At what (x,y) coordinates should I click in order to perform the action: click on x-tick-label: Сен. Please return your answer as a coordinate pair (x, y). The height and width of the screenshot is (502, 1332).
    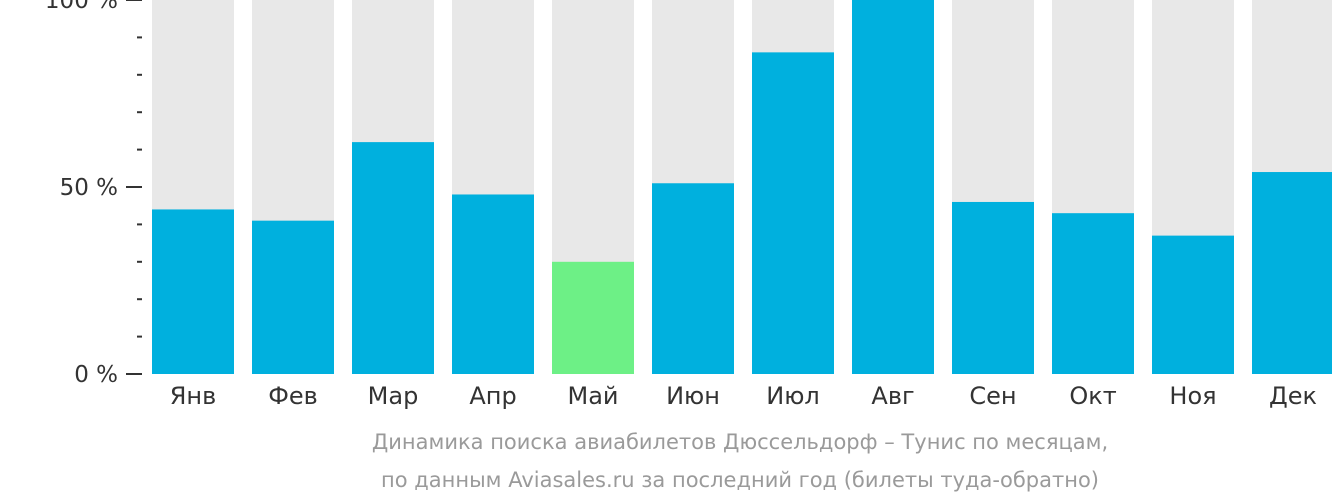
    Looking at the image, I should click on (992, 396).